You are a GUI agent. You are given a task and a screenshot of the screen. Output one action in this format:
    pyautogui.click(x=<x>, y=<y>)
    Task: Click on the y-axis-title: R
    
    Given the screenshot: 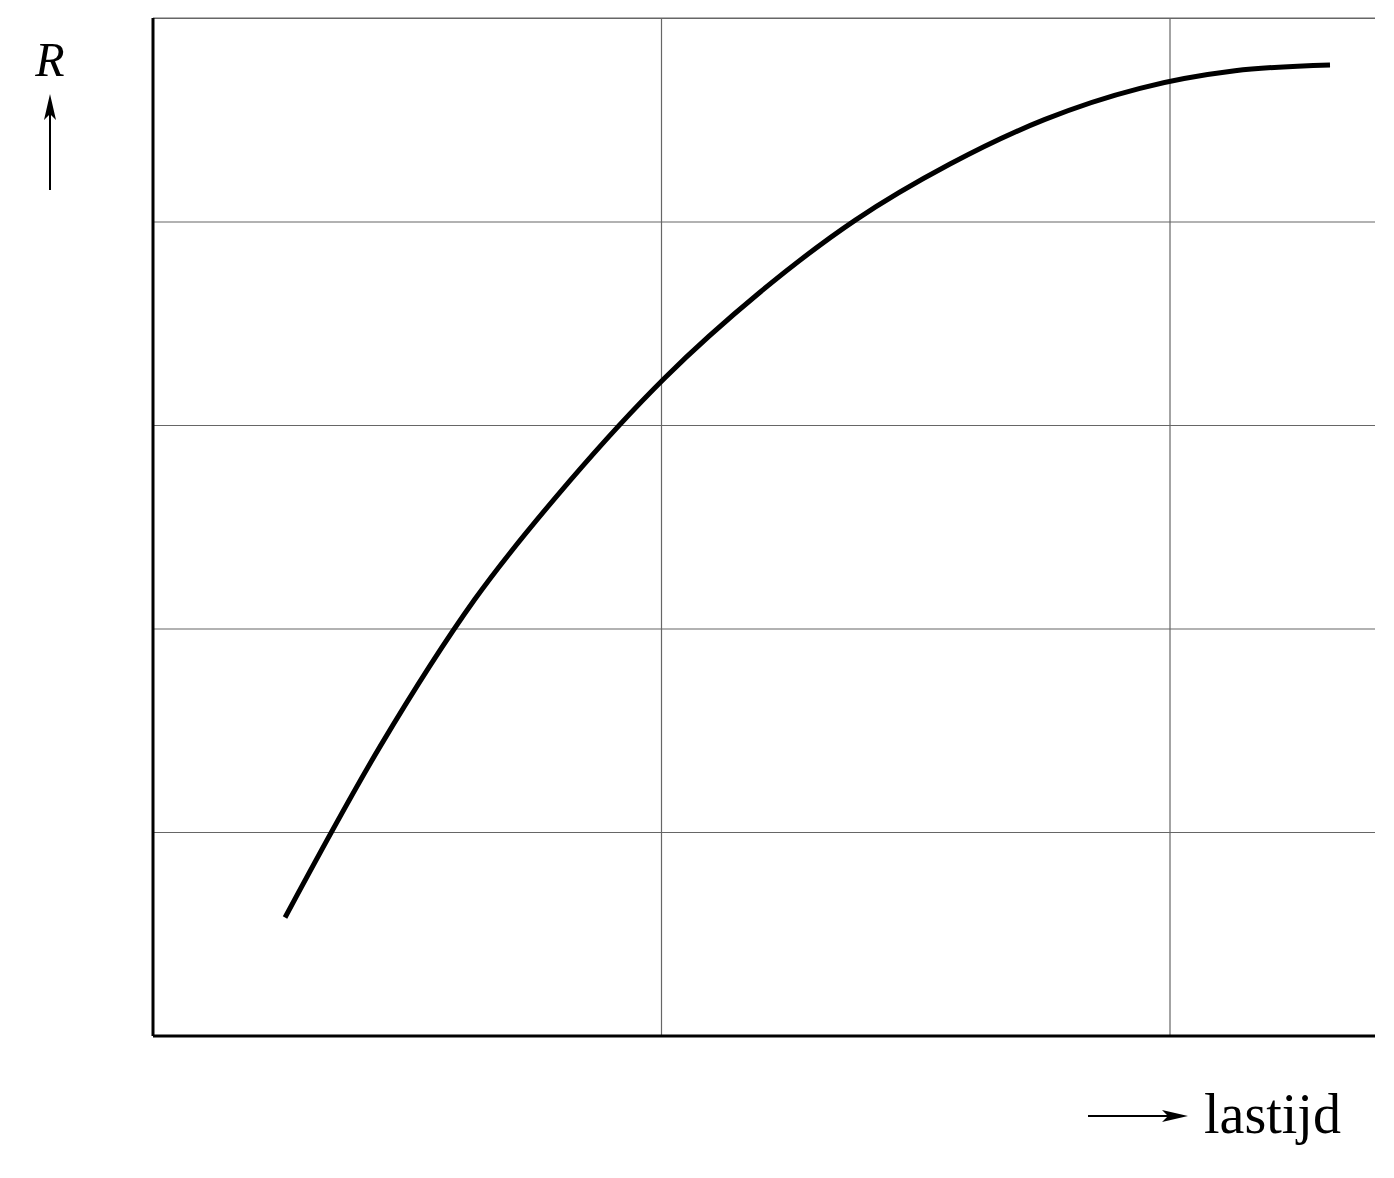 What is the action you would take?
    pyautogui.click(x=49, y=59)
    